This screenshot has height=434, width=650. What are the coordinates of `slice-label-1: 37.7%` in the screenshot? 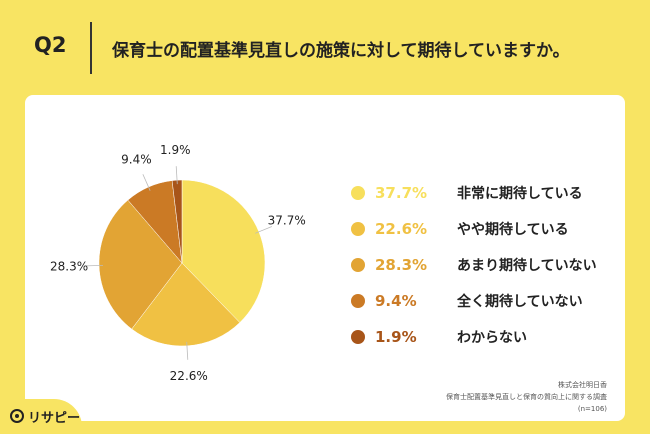 It's located at (287, 221).